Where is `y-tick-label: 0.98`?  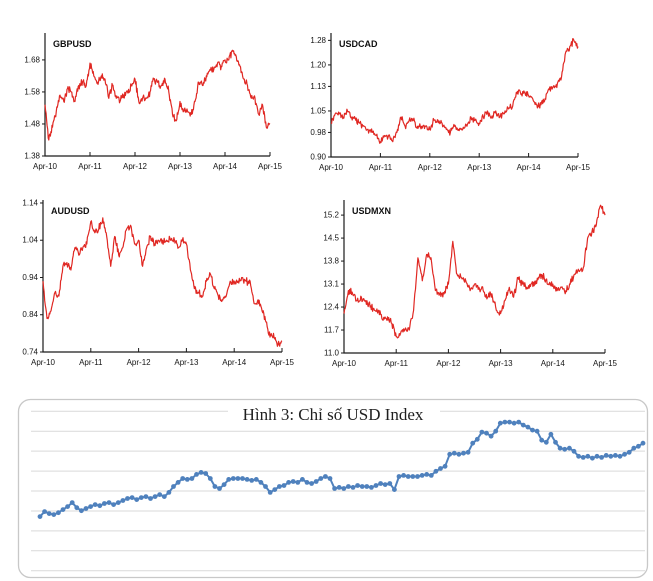 y-tick-label: 0.98 is located at coordinates (318, 132).